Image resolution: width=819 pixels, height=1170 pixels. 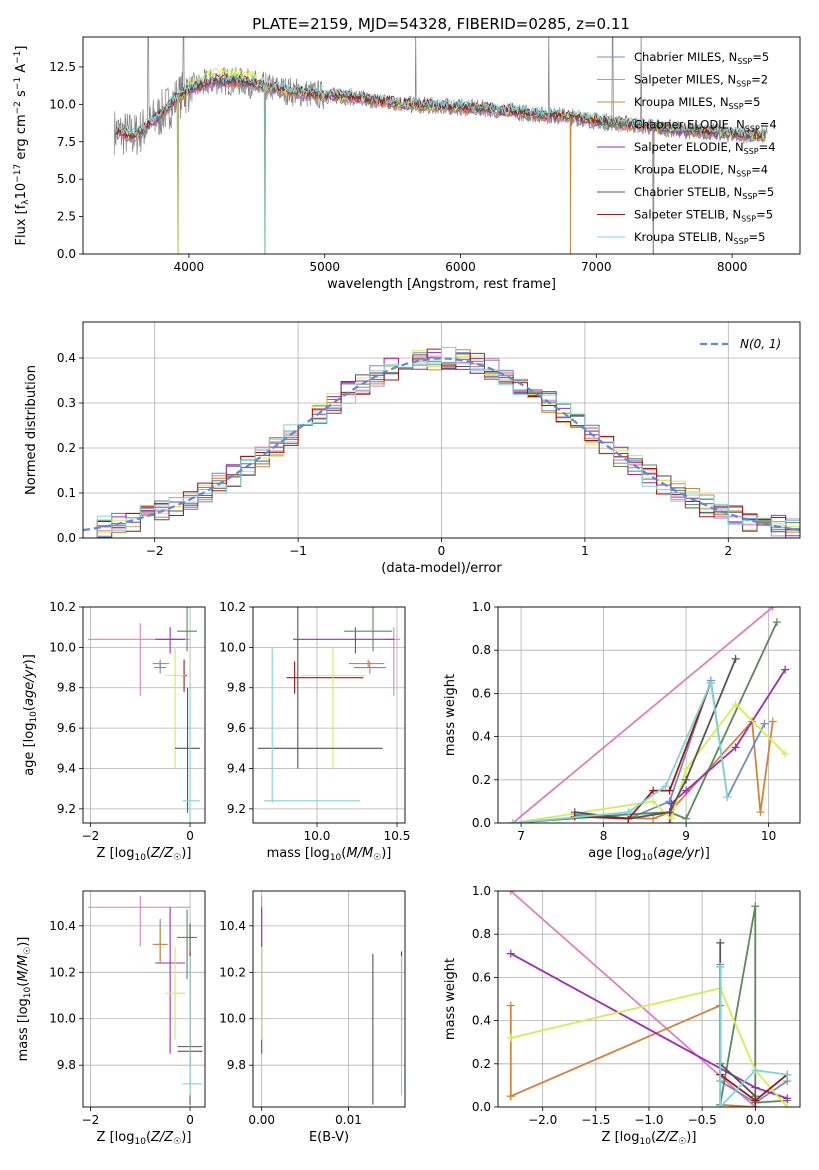 I want to click on tick-label-y: 9.6, so click(x=236, y=728).